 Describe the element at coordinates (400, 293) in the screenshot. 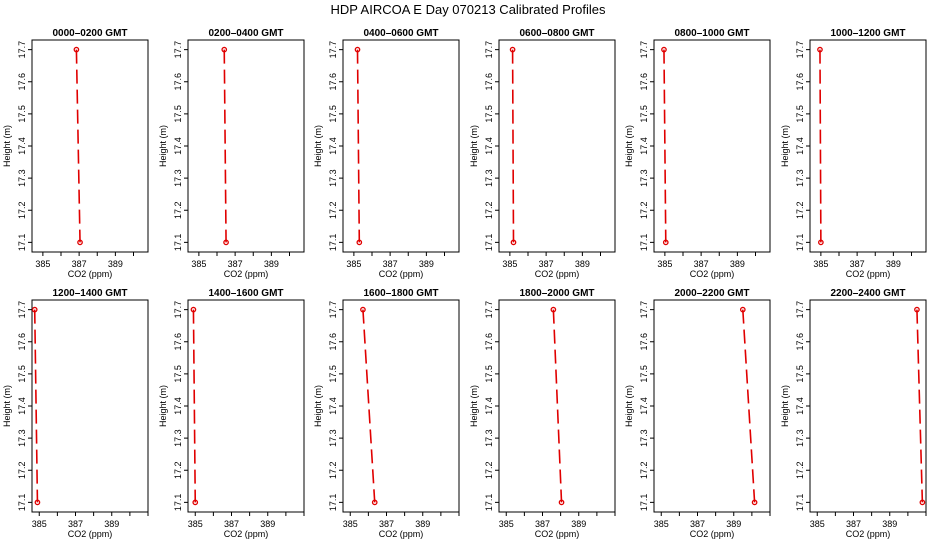

I see `panel-title: 1600–1800 GMT` at that location.